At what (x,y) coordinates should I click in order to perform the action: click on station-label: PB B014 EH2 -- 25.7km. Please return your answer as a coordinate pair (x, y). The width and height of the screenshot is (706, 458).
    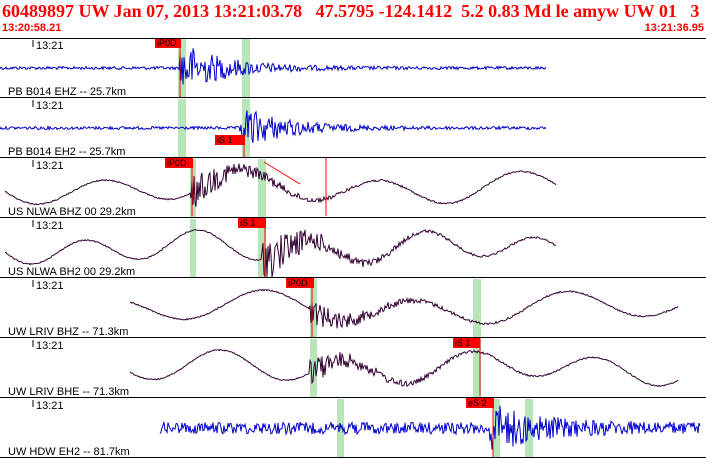
    Looking at the image, I should click on (66, 152).